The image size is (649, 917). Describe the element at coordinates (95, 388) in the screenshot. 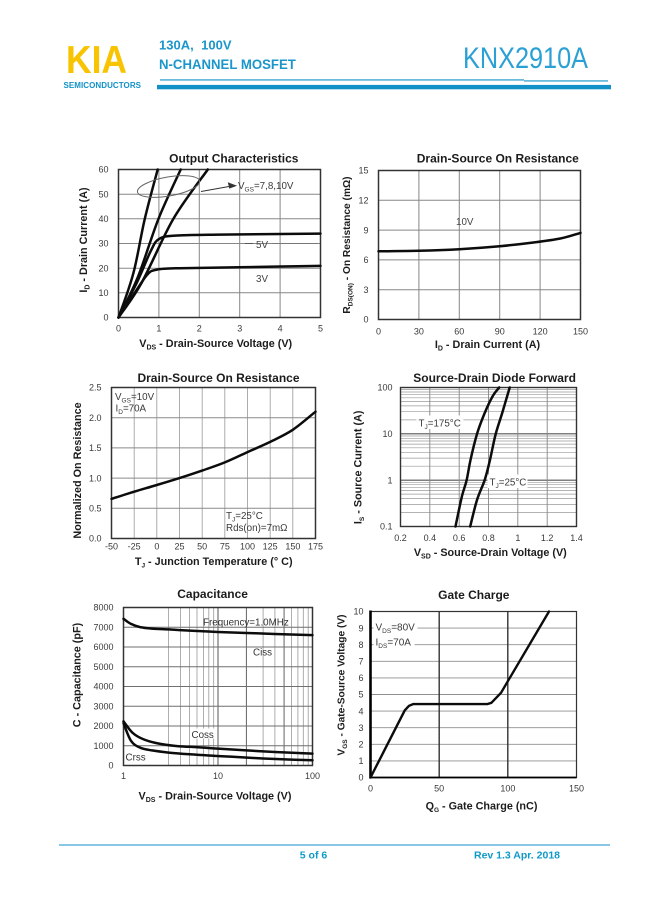

I see `svg-text: 2.5` at that location.